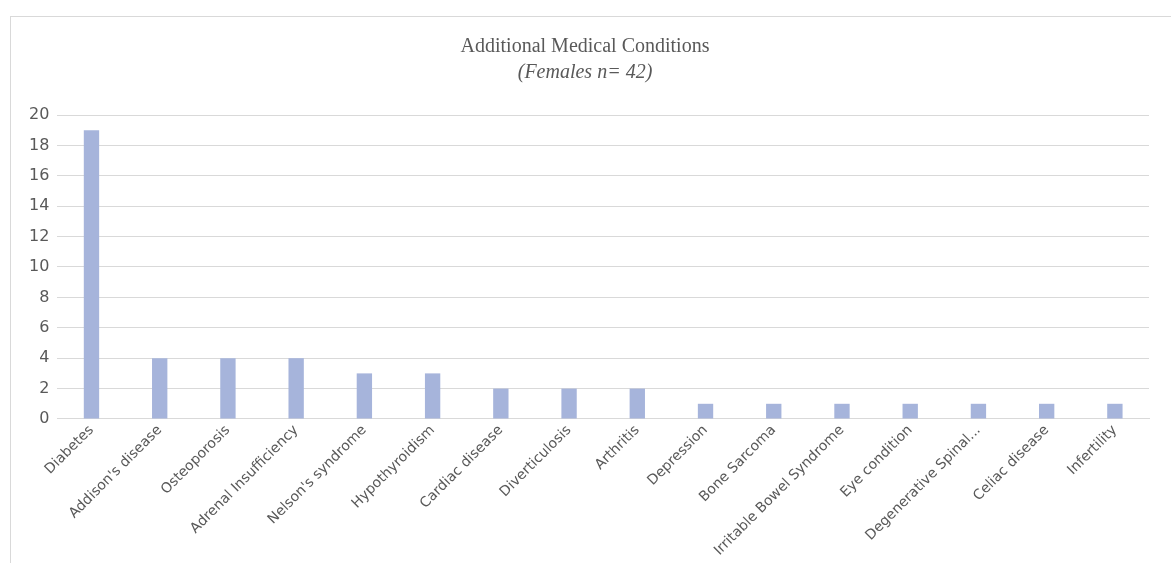  I want to click on y-tick-label: 0, so click(44, 418).